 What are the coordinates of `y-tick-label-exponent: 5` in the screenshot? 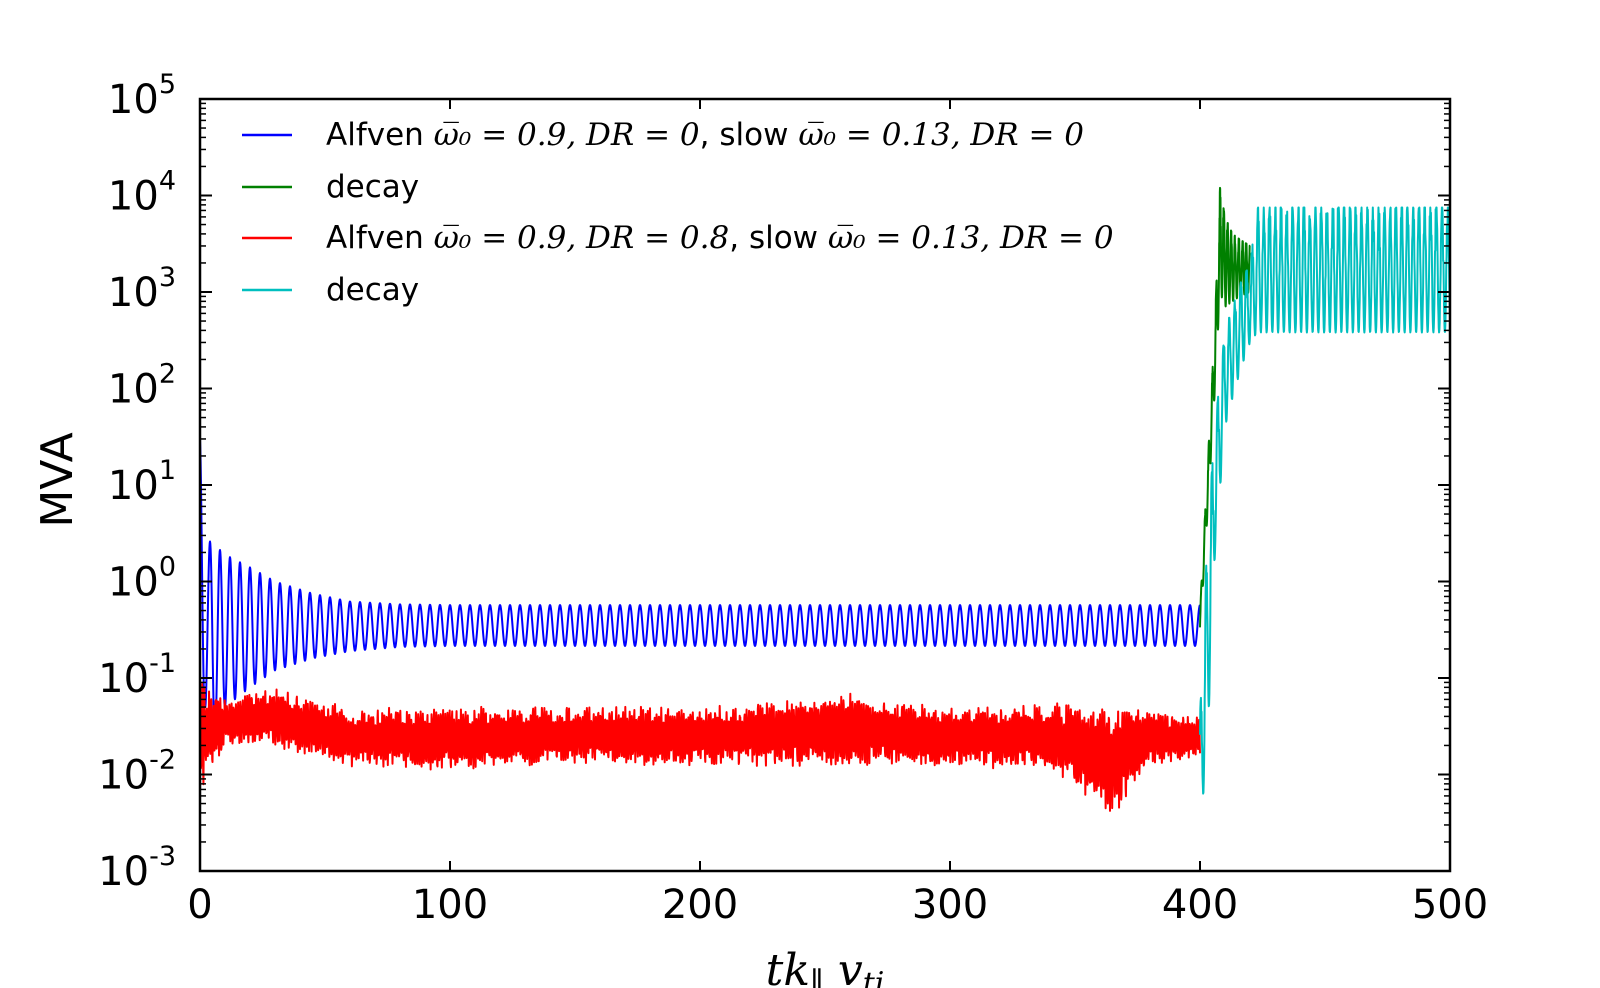 It's located at (167, 84).